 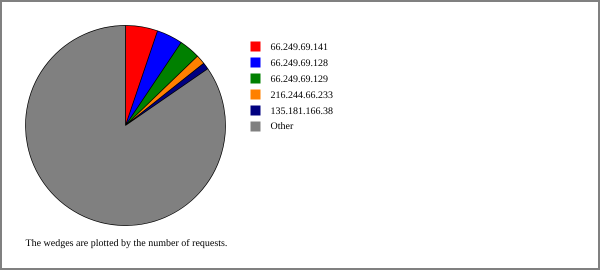 What do you see at coordinates (282, 126) in the screenshot?
I see `legend-label: Other` at bounding box center [282, 126].